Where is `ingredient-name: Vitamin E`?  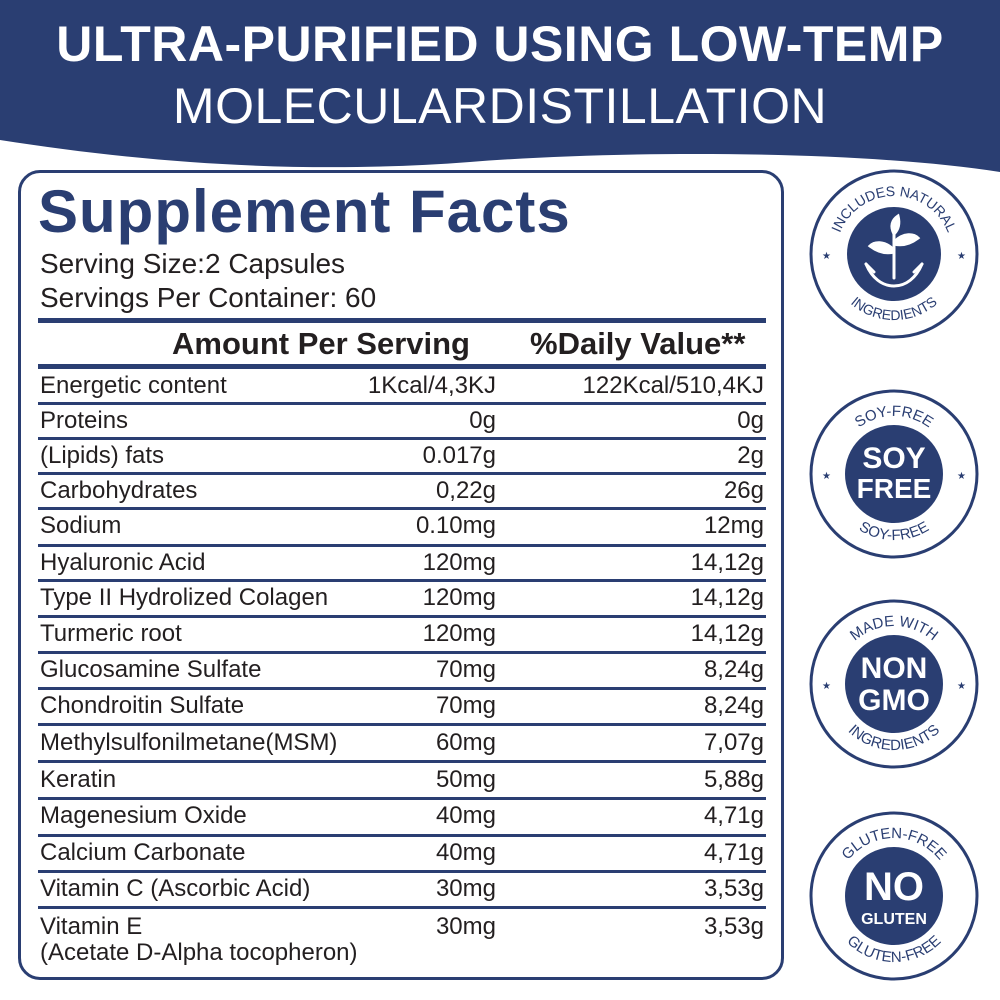
ingredient-name: Vitamin E is located at coordinates (91, 926).